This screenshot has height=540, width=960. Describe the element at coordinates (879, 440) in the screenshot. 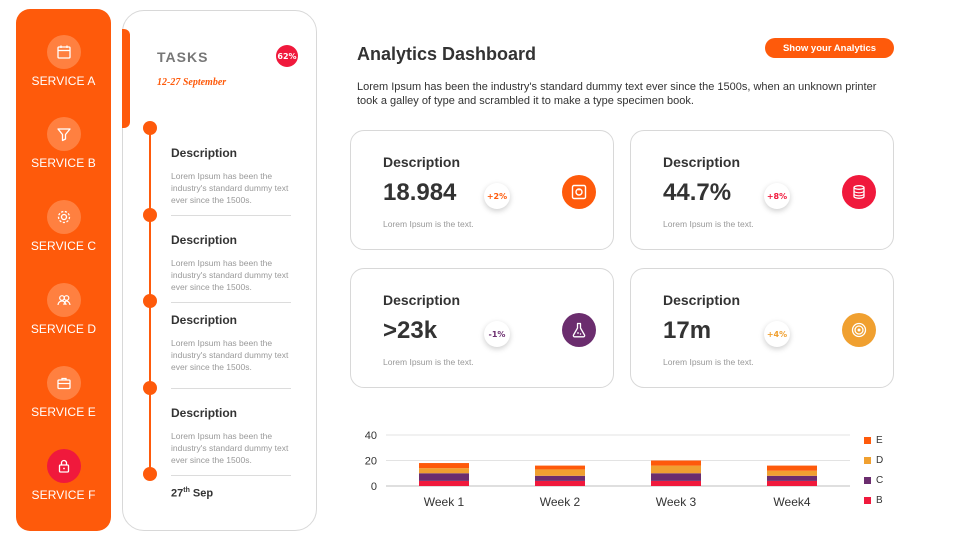

I see `legend-label: E` at that location.